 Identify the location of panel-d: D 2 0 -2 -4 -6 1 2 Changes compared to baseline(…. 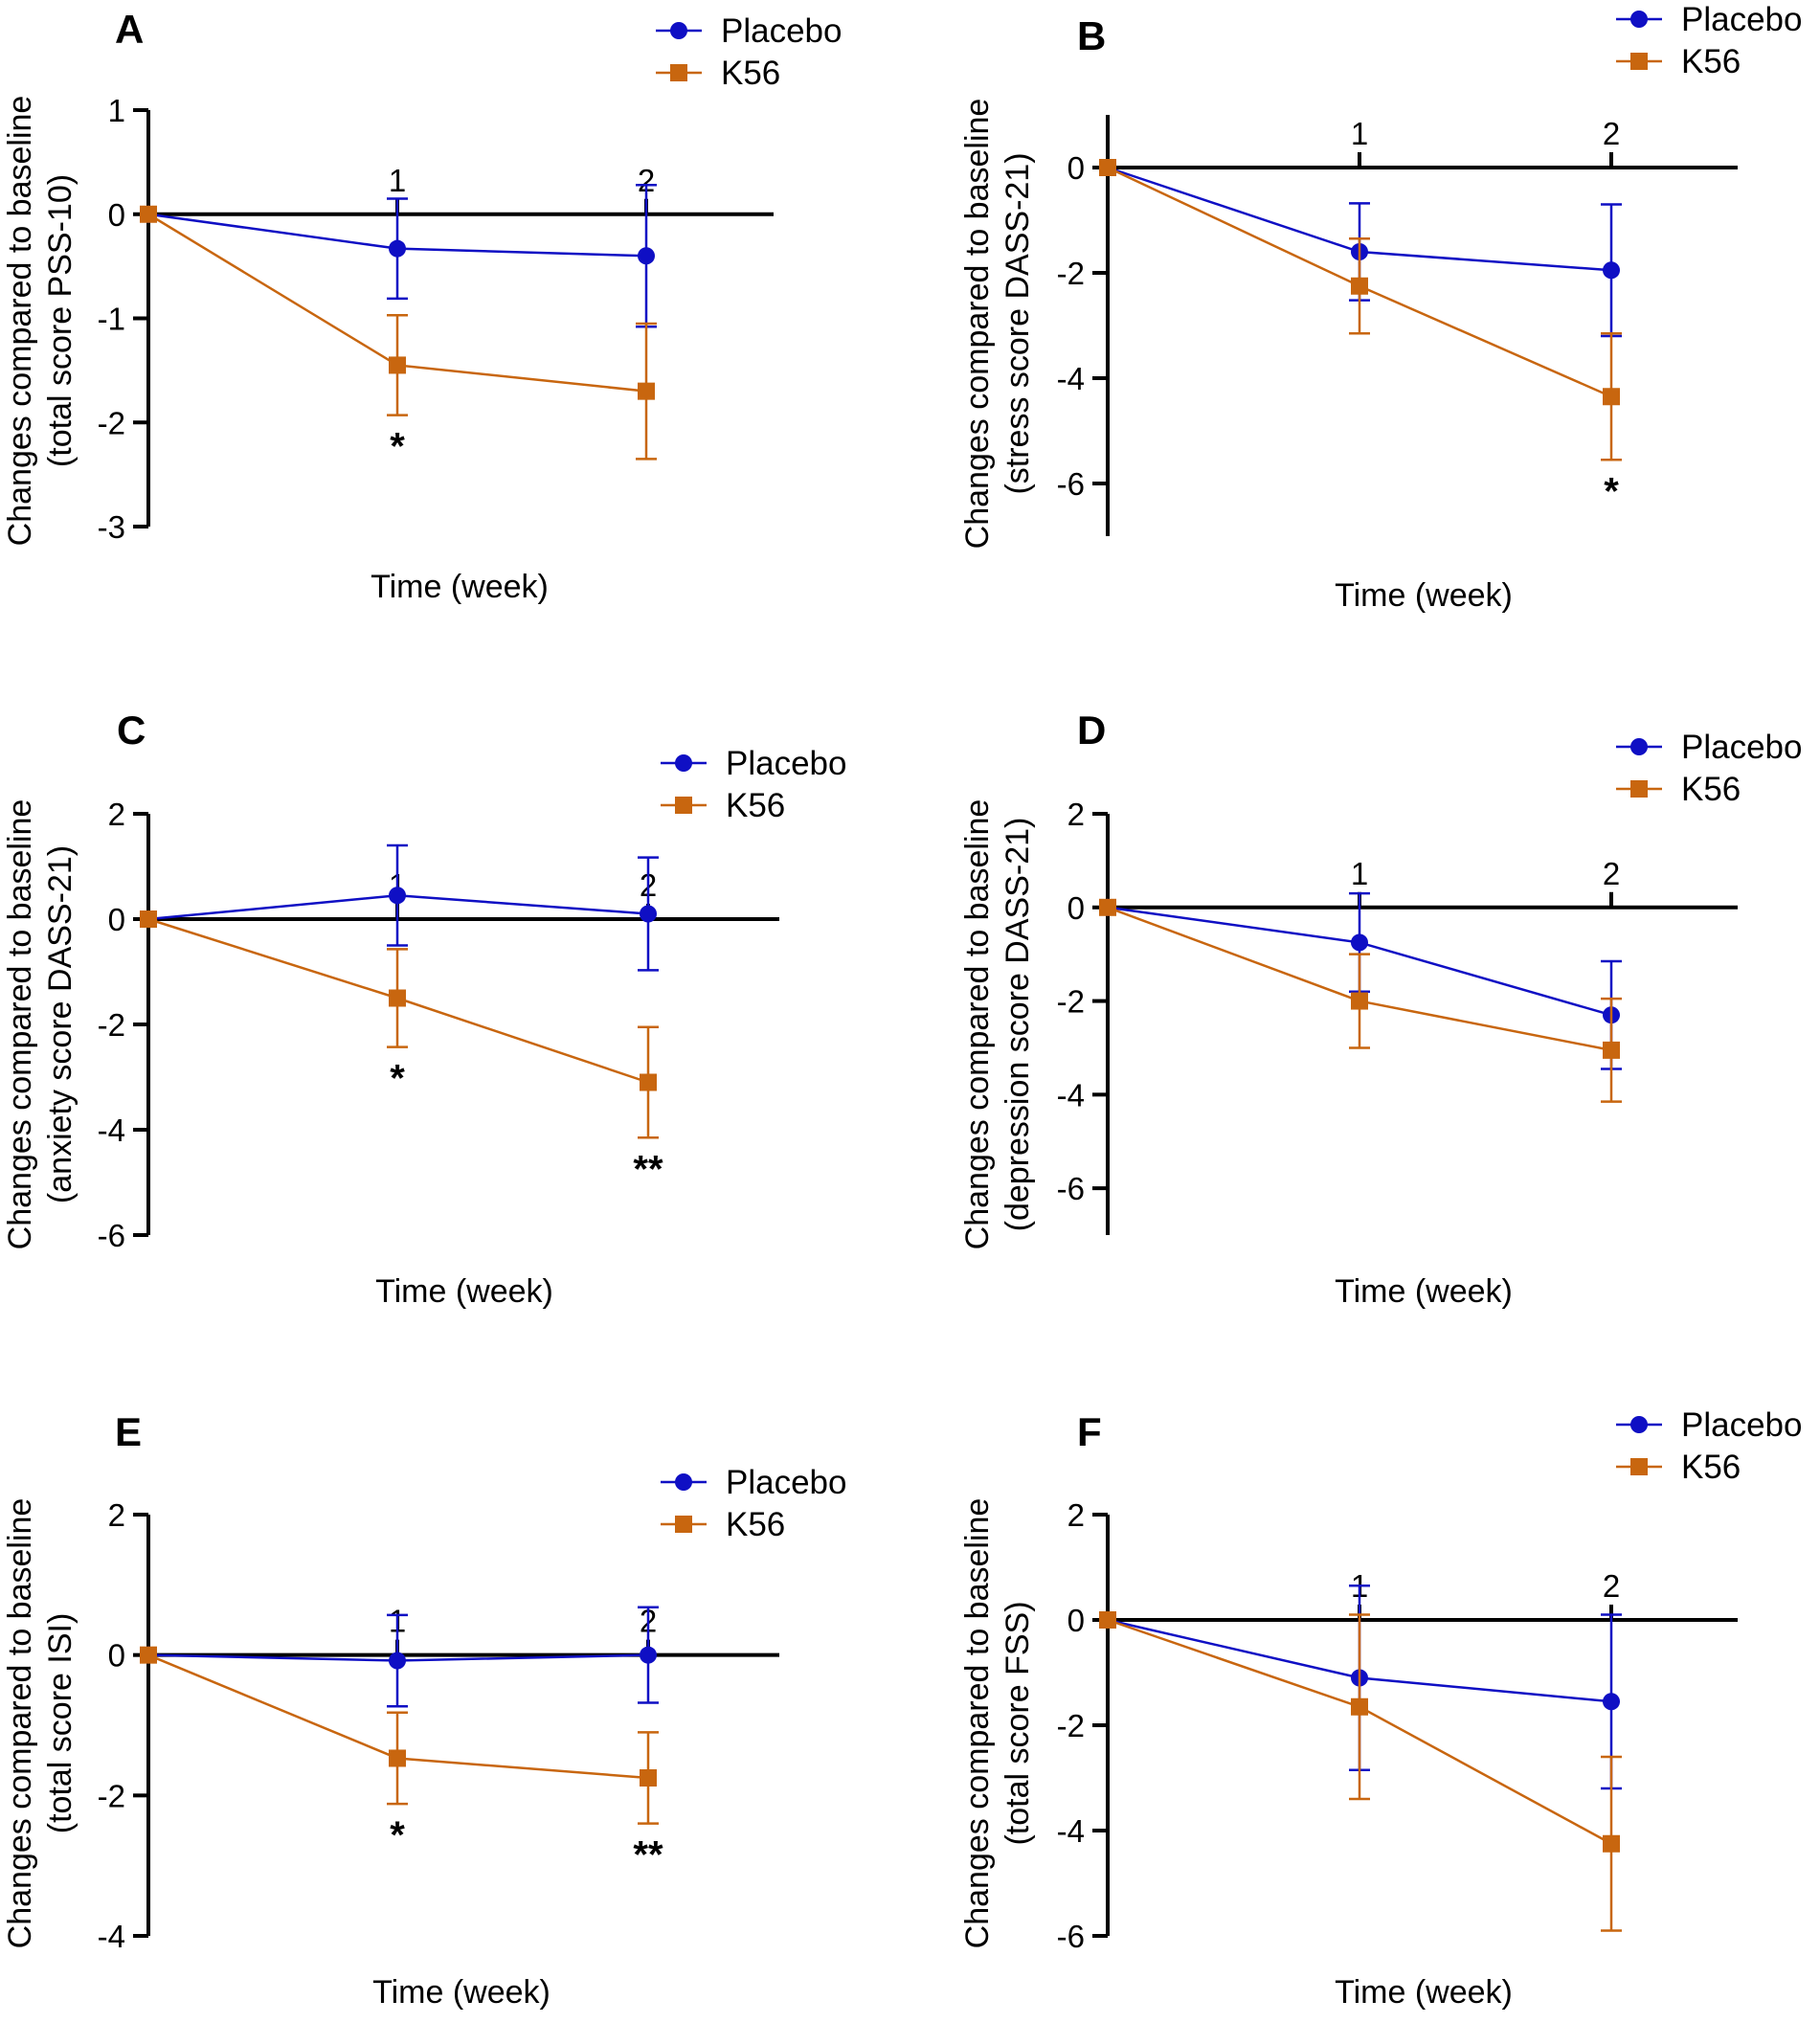
(1381, 1009).